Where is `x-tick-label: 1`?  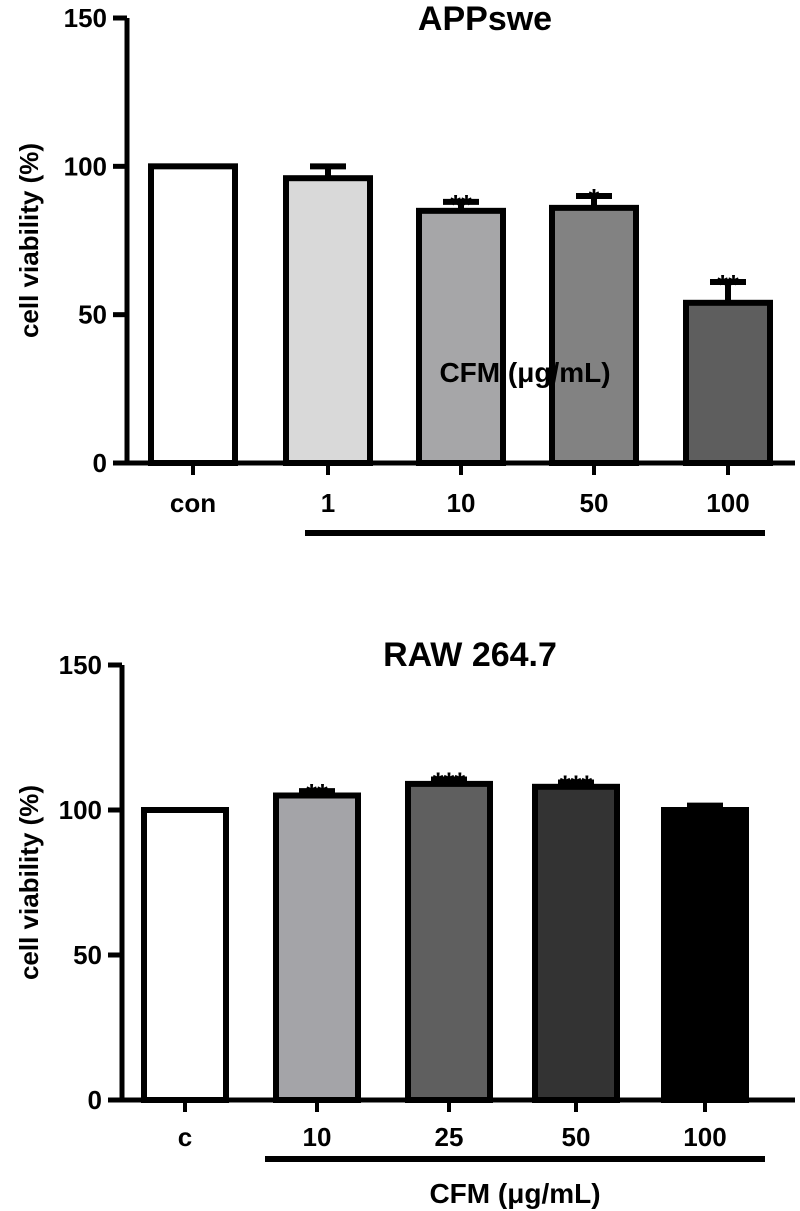
x-tick-label: 1 is located at coordinates (328, 503).